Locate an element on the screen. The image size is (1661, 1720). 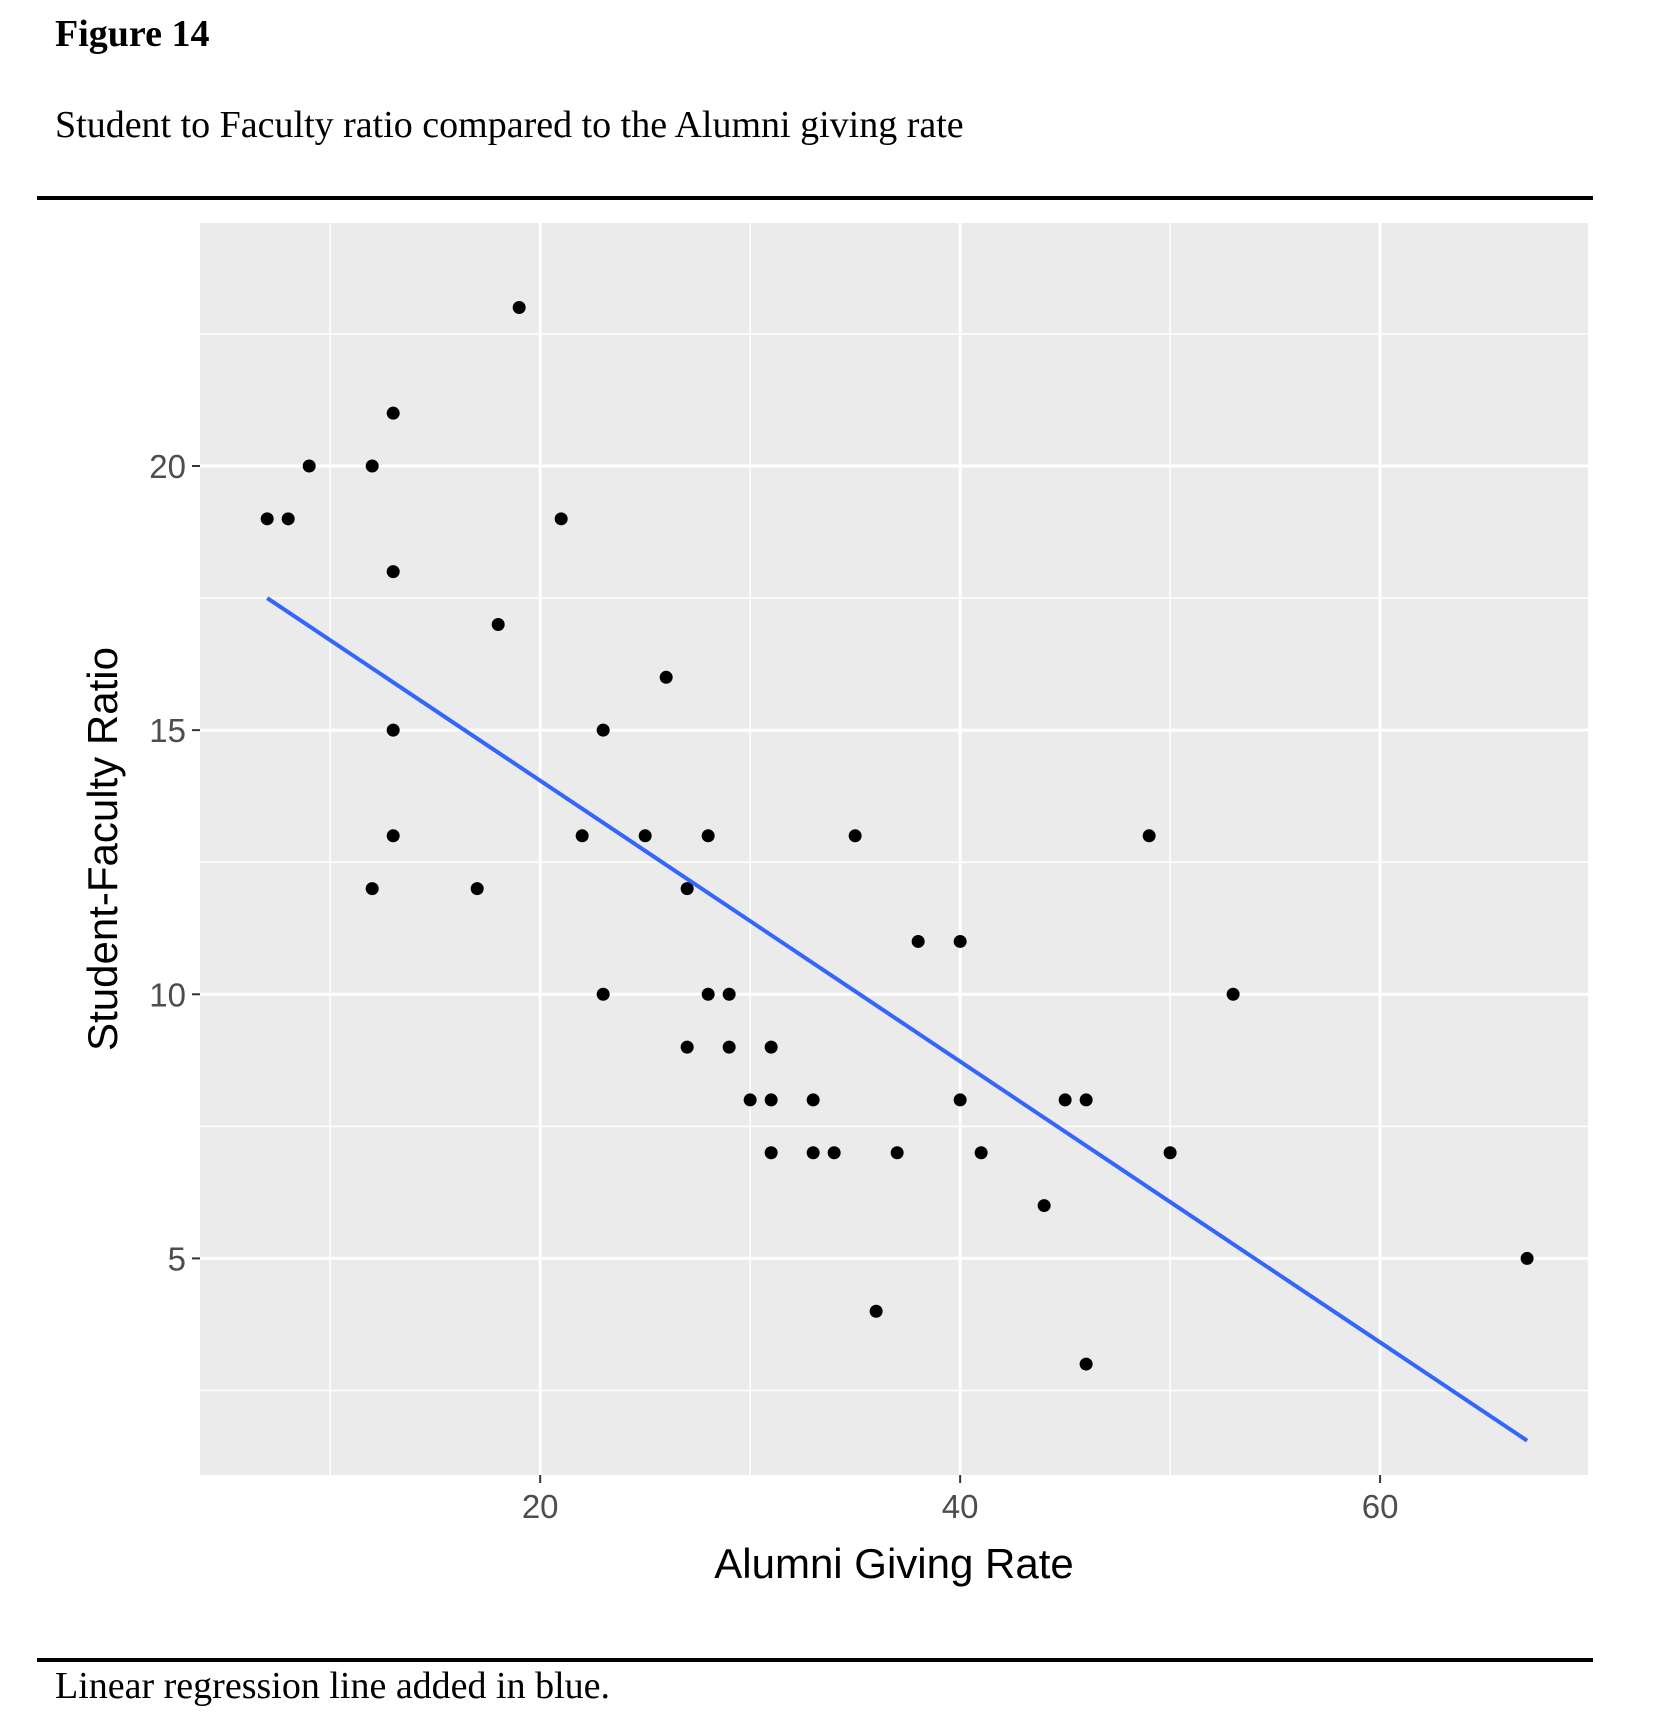
x-tick-label: 40 is located at coordinates (960, 1506).